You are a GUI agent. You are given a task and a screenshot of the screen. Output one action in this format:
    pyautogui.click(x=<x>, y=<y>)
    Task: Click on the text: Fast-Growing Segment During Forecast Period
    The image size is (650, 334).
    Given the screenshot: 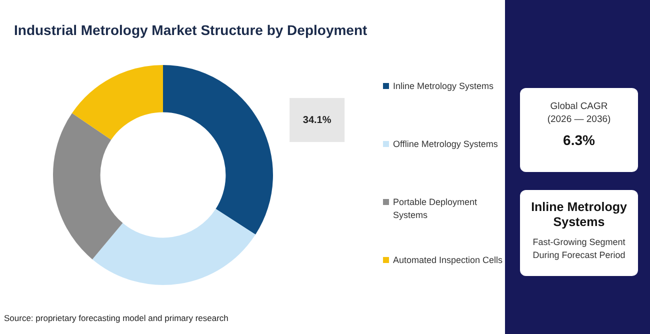 What is the action you would take?
    pyautogui.click(x=579, y=249)
    